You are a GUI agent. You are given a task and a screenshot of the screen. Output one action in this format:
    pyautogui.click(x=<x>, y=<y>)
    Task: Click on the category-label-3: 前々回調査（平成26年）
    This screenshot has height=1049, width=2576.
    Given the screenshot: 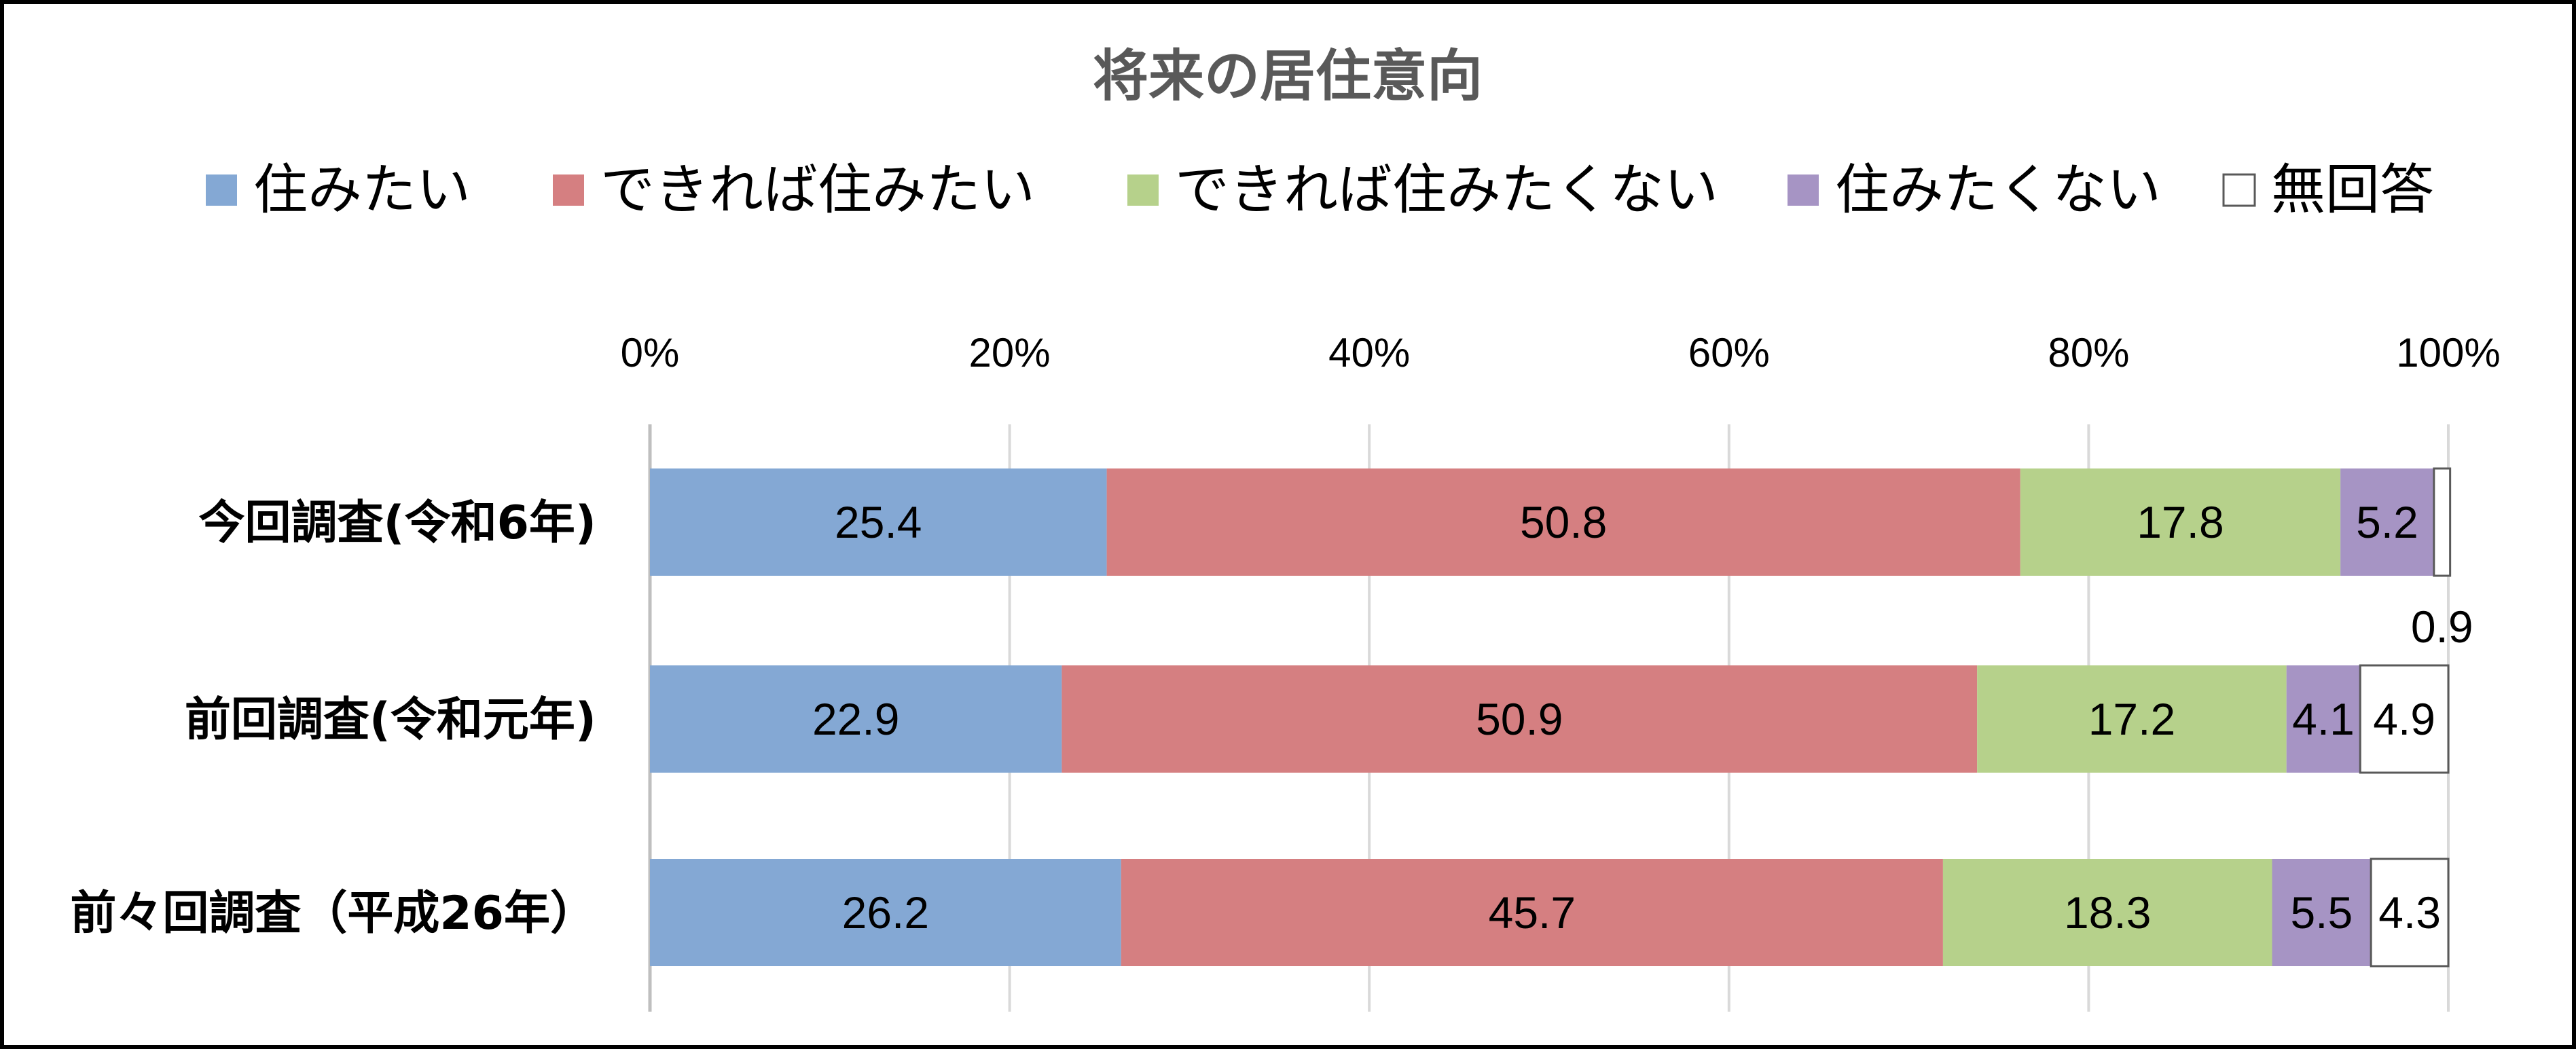 What is the action you would take?
    pyautogui.click(x=333, y=913)
    